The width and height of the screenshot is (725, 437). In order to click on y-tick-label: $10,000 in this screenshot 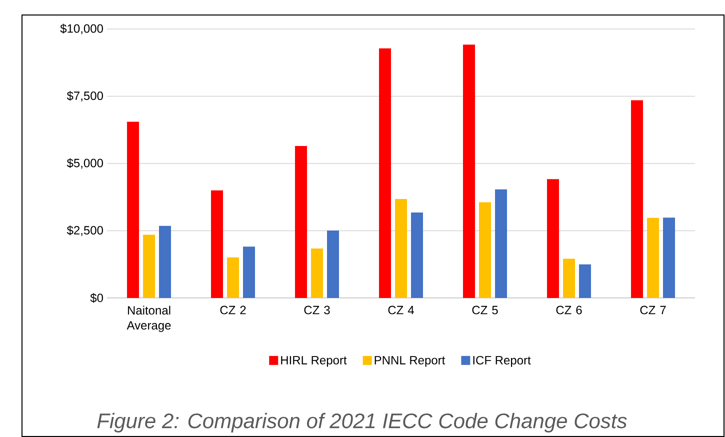, I will do `click(81, 29)`.